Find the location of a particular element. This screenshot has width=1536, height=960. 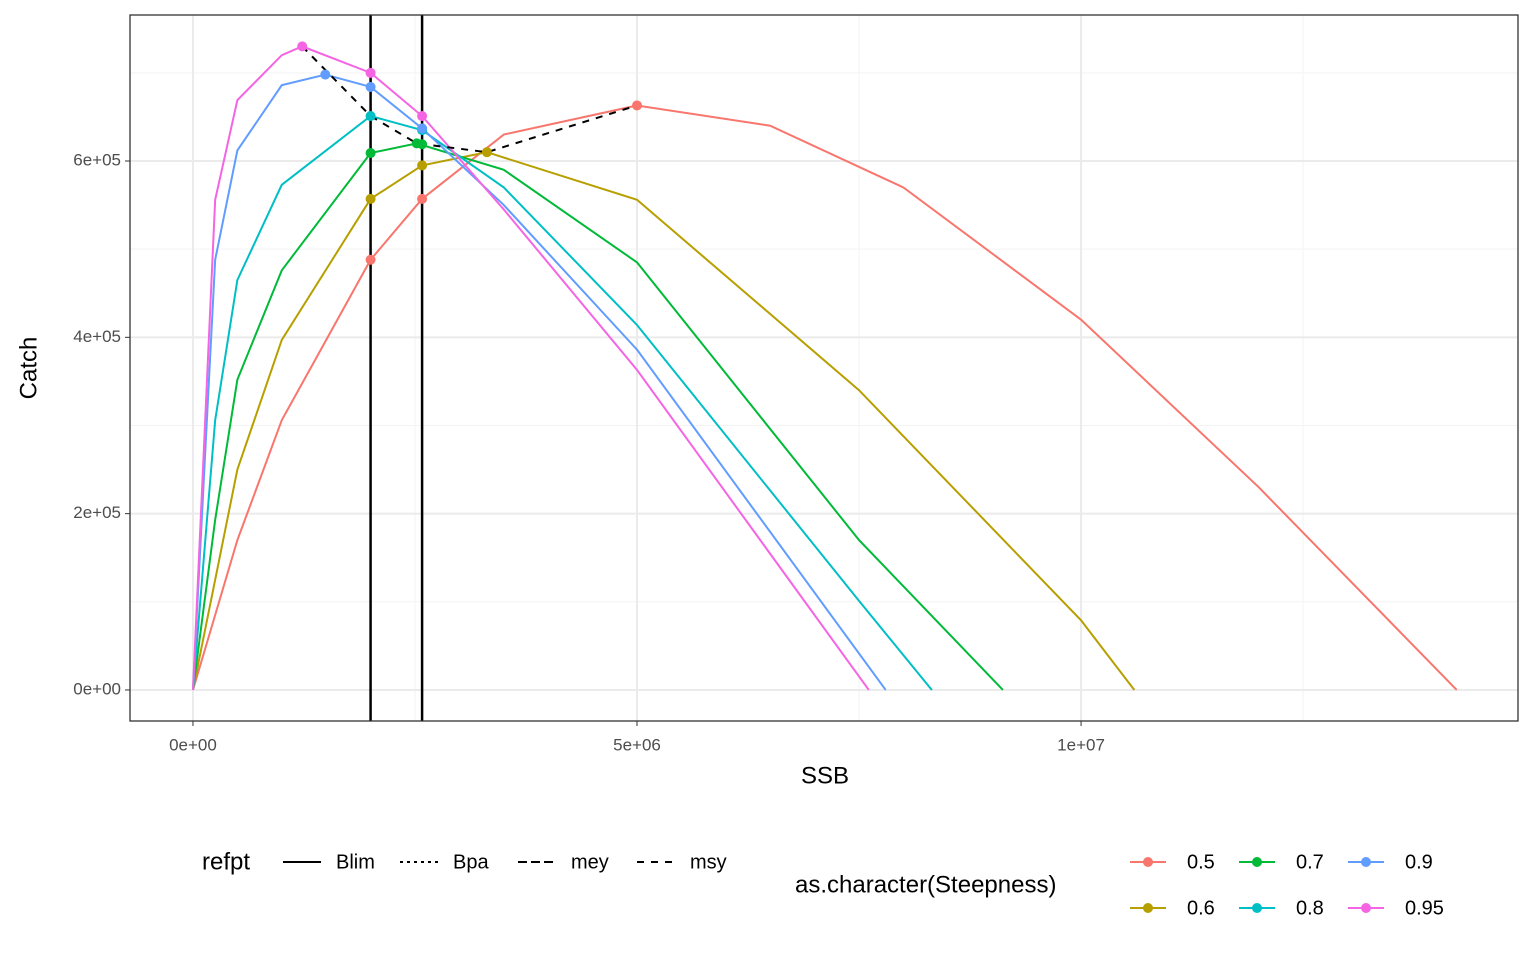

legend-label: Bpa is located at coordinates (471, 862).